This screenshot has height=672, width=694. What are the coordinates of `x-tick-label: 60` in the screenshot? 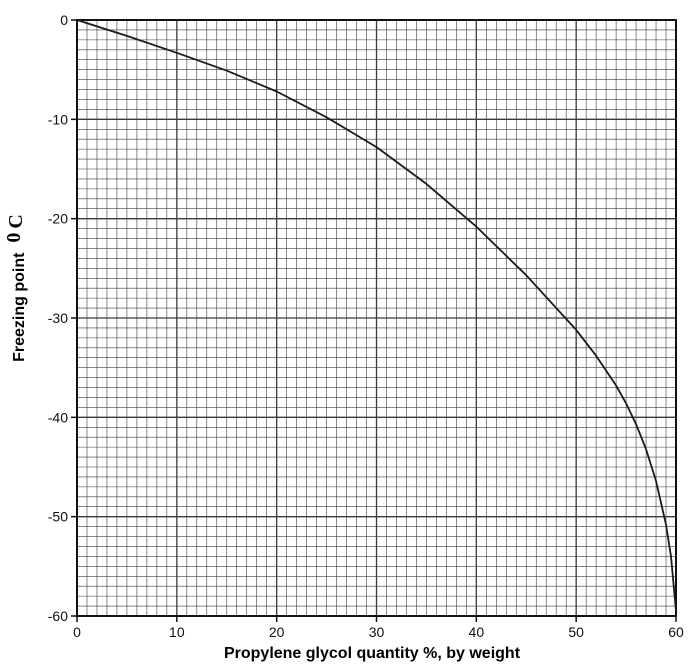 It's located at (676, 632).